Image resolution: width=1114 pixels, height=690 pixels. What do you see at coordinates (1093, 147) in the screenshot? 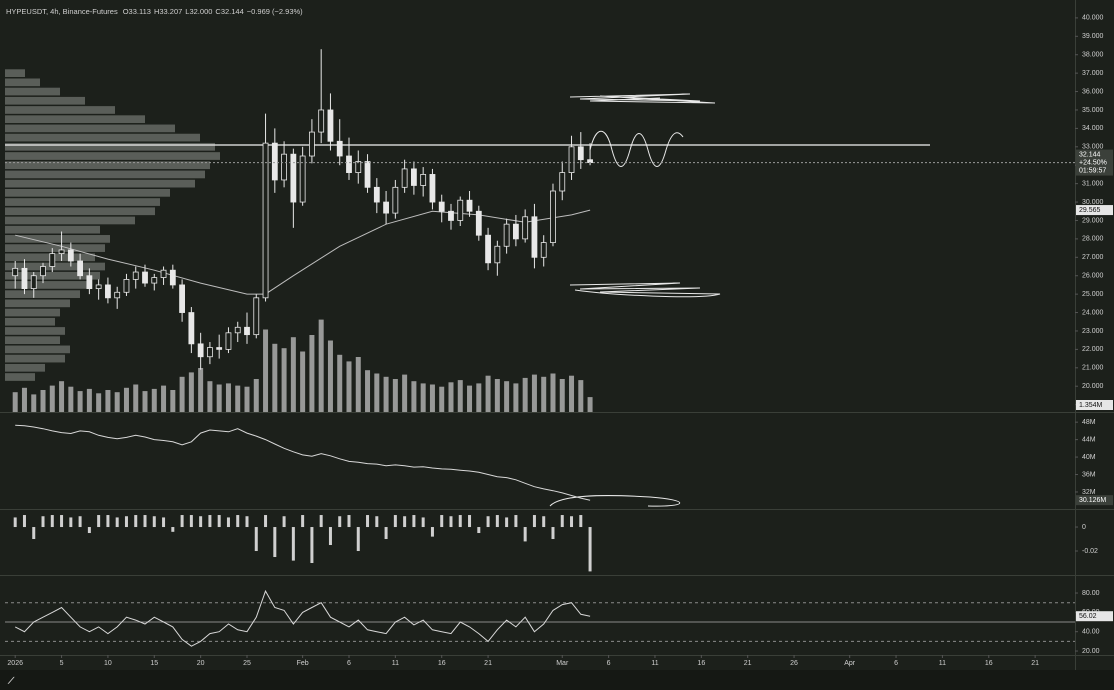
I see `y-tick-label: 33.000` at bounding box center [1093, 147].